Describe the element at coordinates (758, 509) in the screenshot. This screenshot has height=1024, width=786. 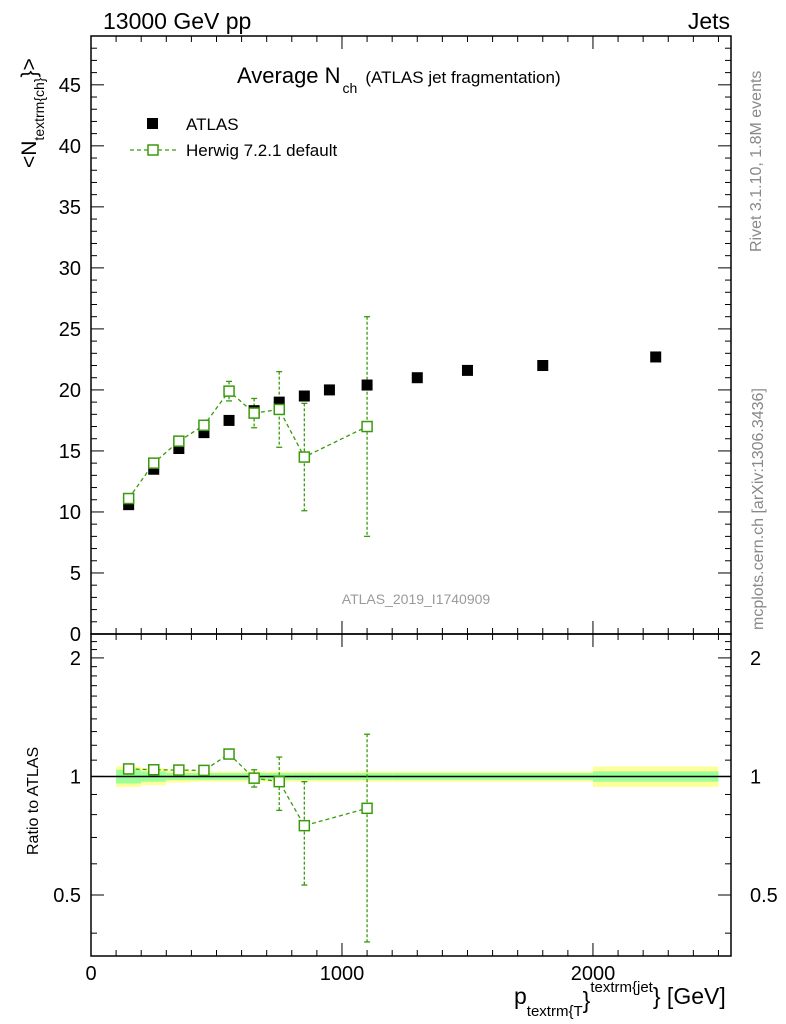
I see `side-label-mcplots: mcplots.cern.ch [arXiv:1306.3436]` at that location.